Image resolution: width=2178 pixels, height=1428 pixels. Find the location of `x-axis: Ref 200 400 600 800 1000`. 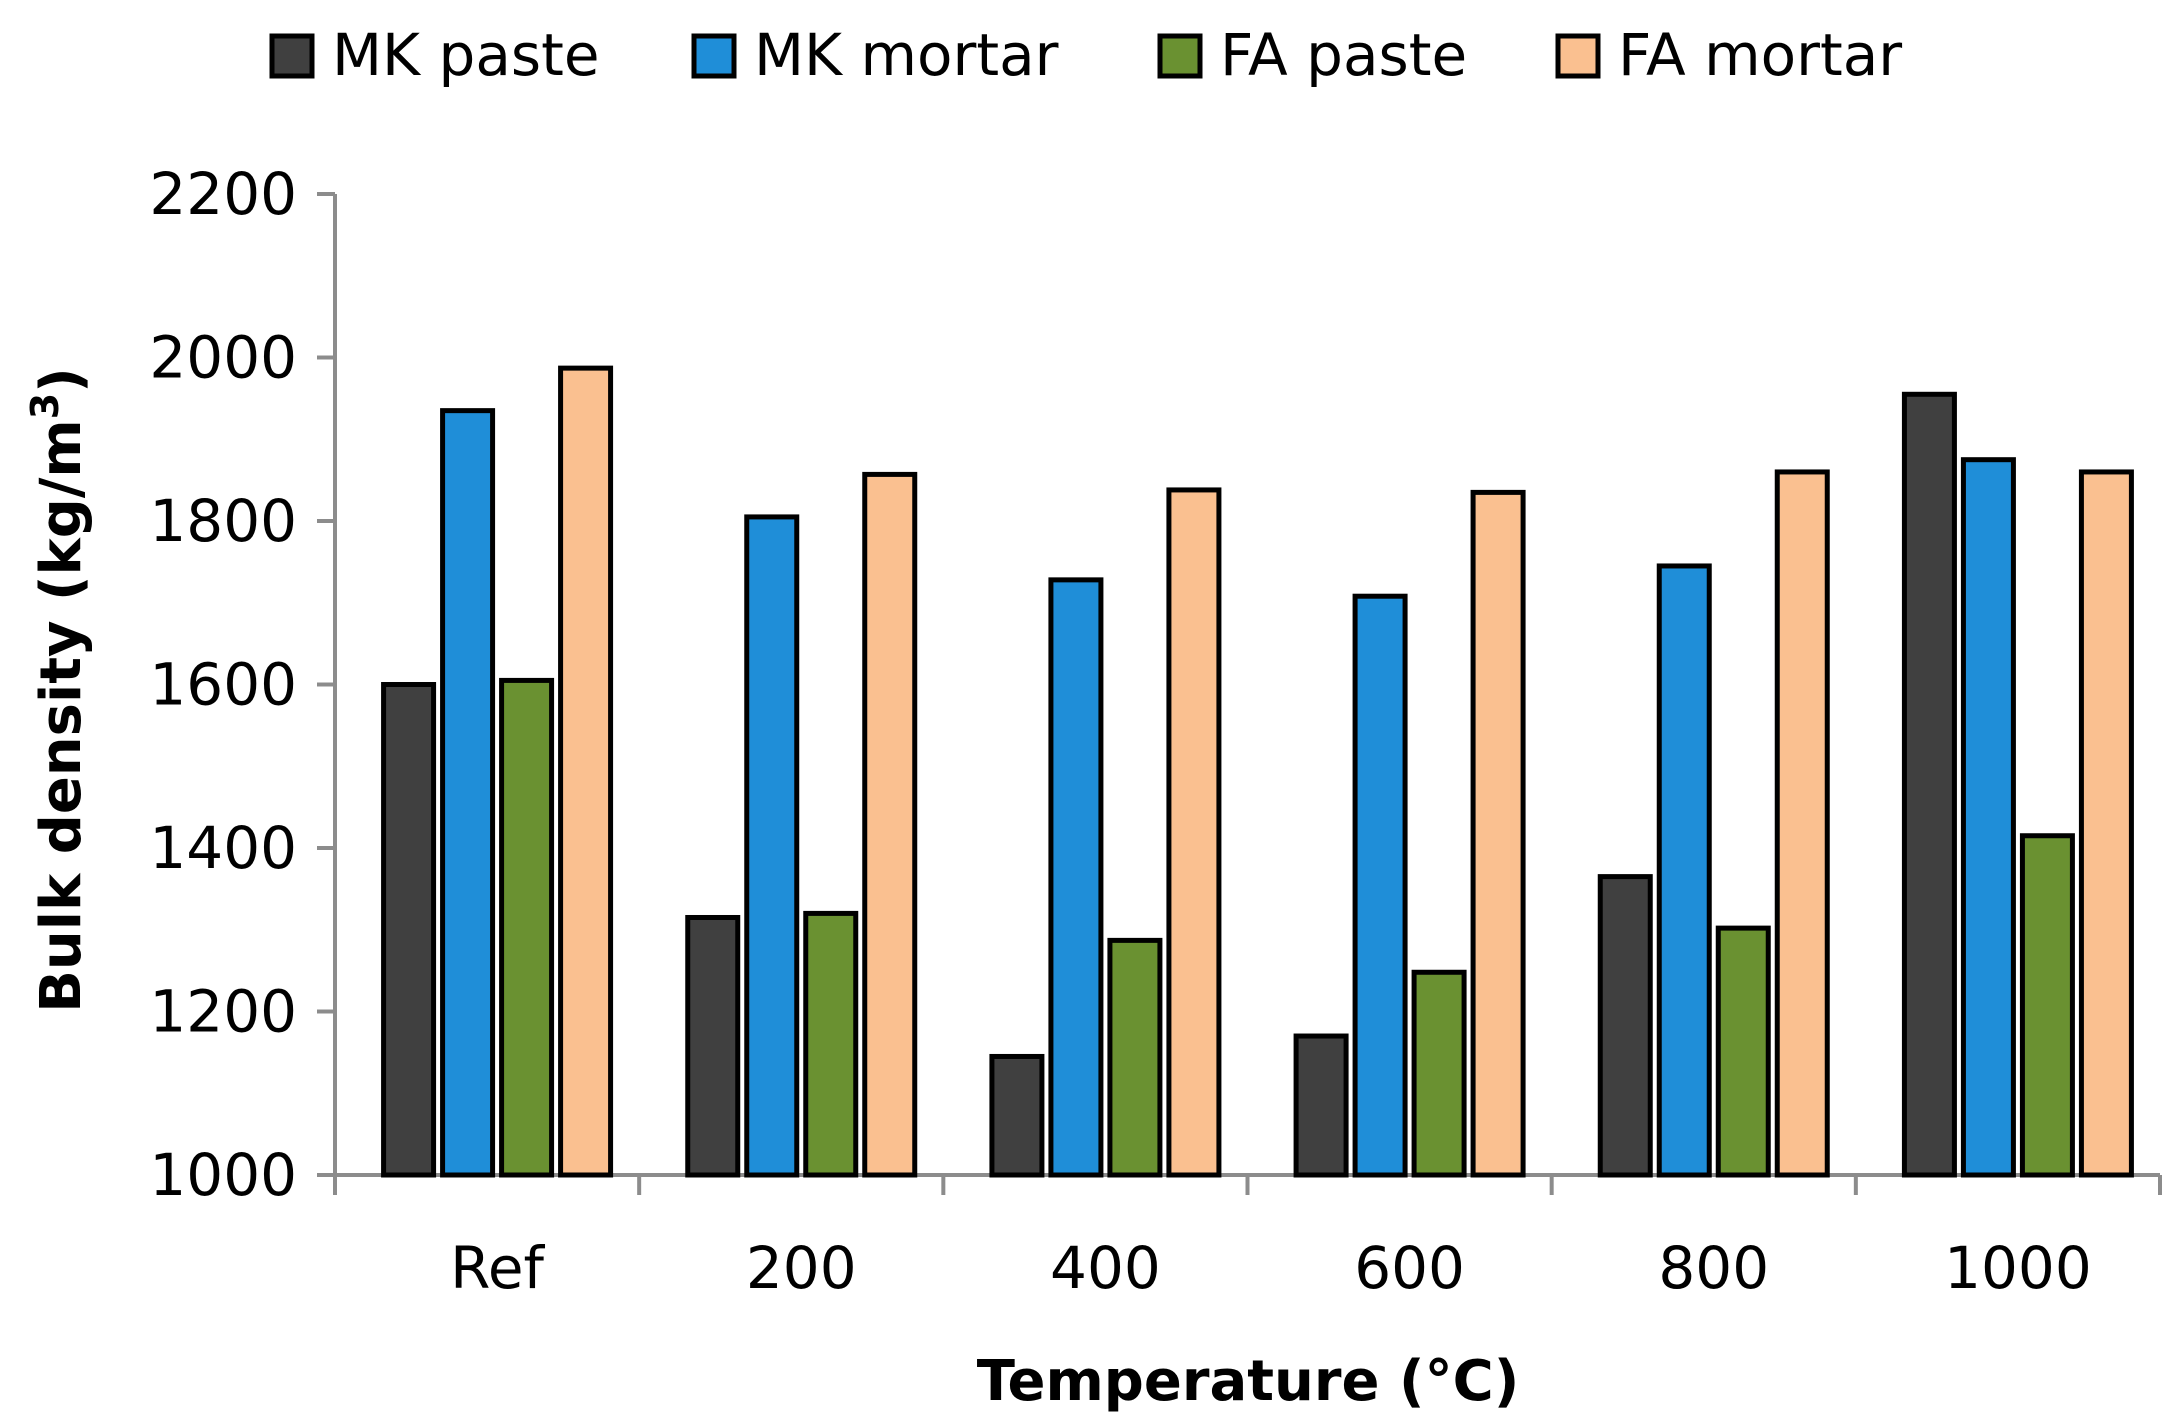

x-axis: Ref 200 400 600 800 1000 is located at coordinates (1247, 1237).